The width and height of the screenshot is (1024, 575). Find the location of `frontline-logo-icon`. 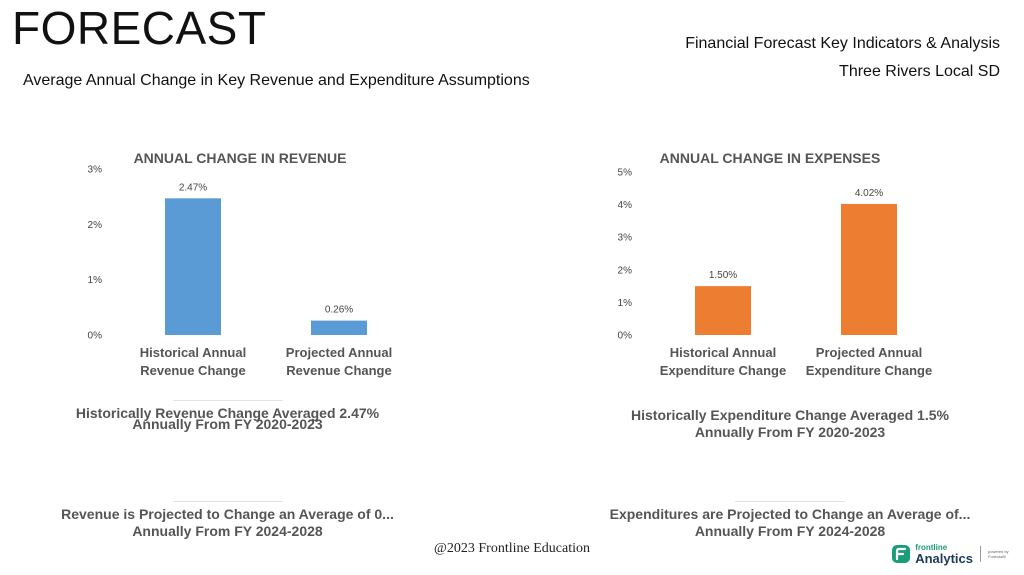

frontline-logo-icon is located at coordinates (901, 554).